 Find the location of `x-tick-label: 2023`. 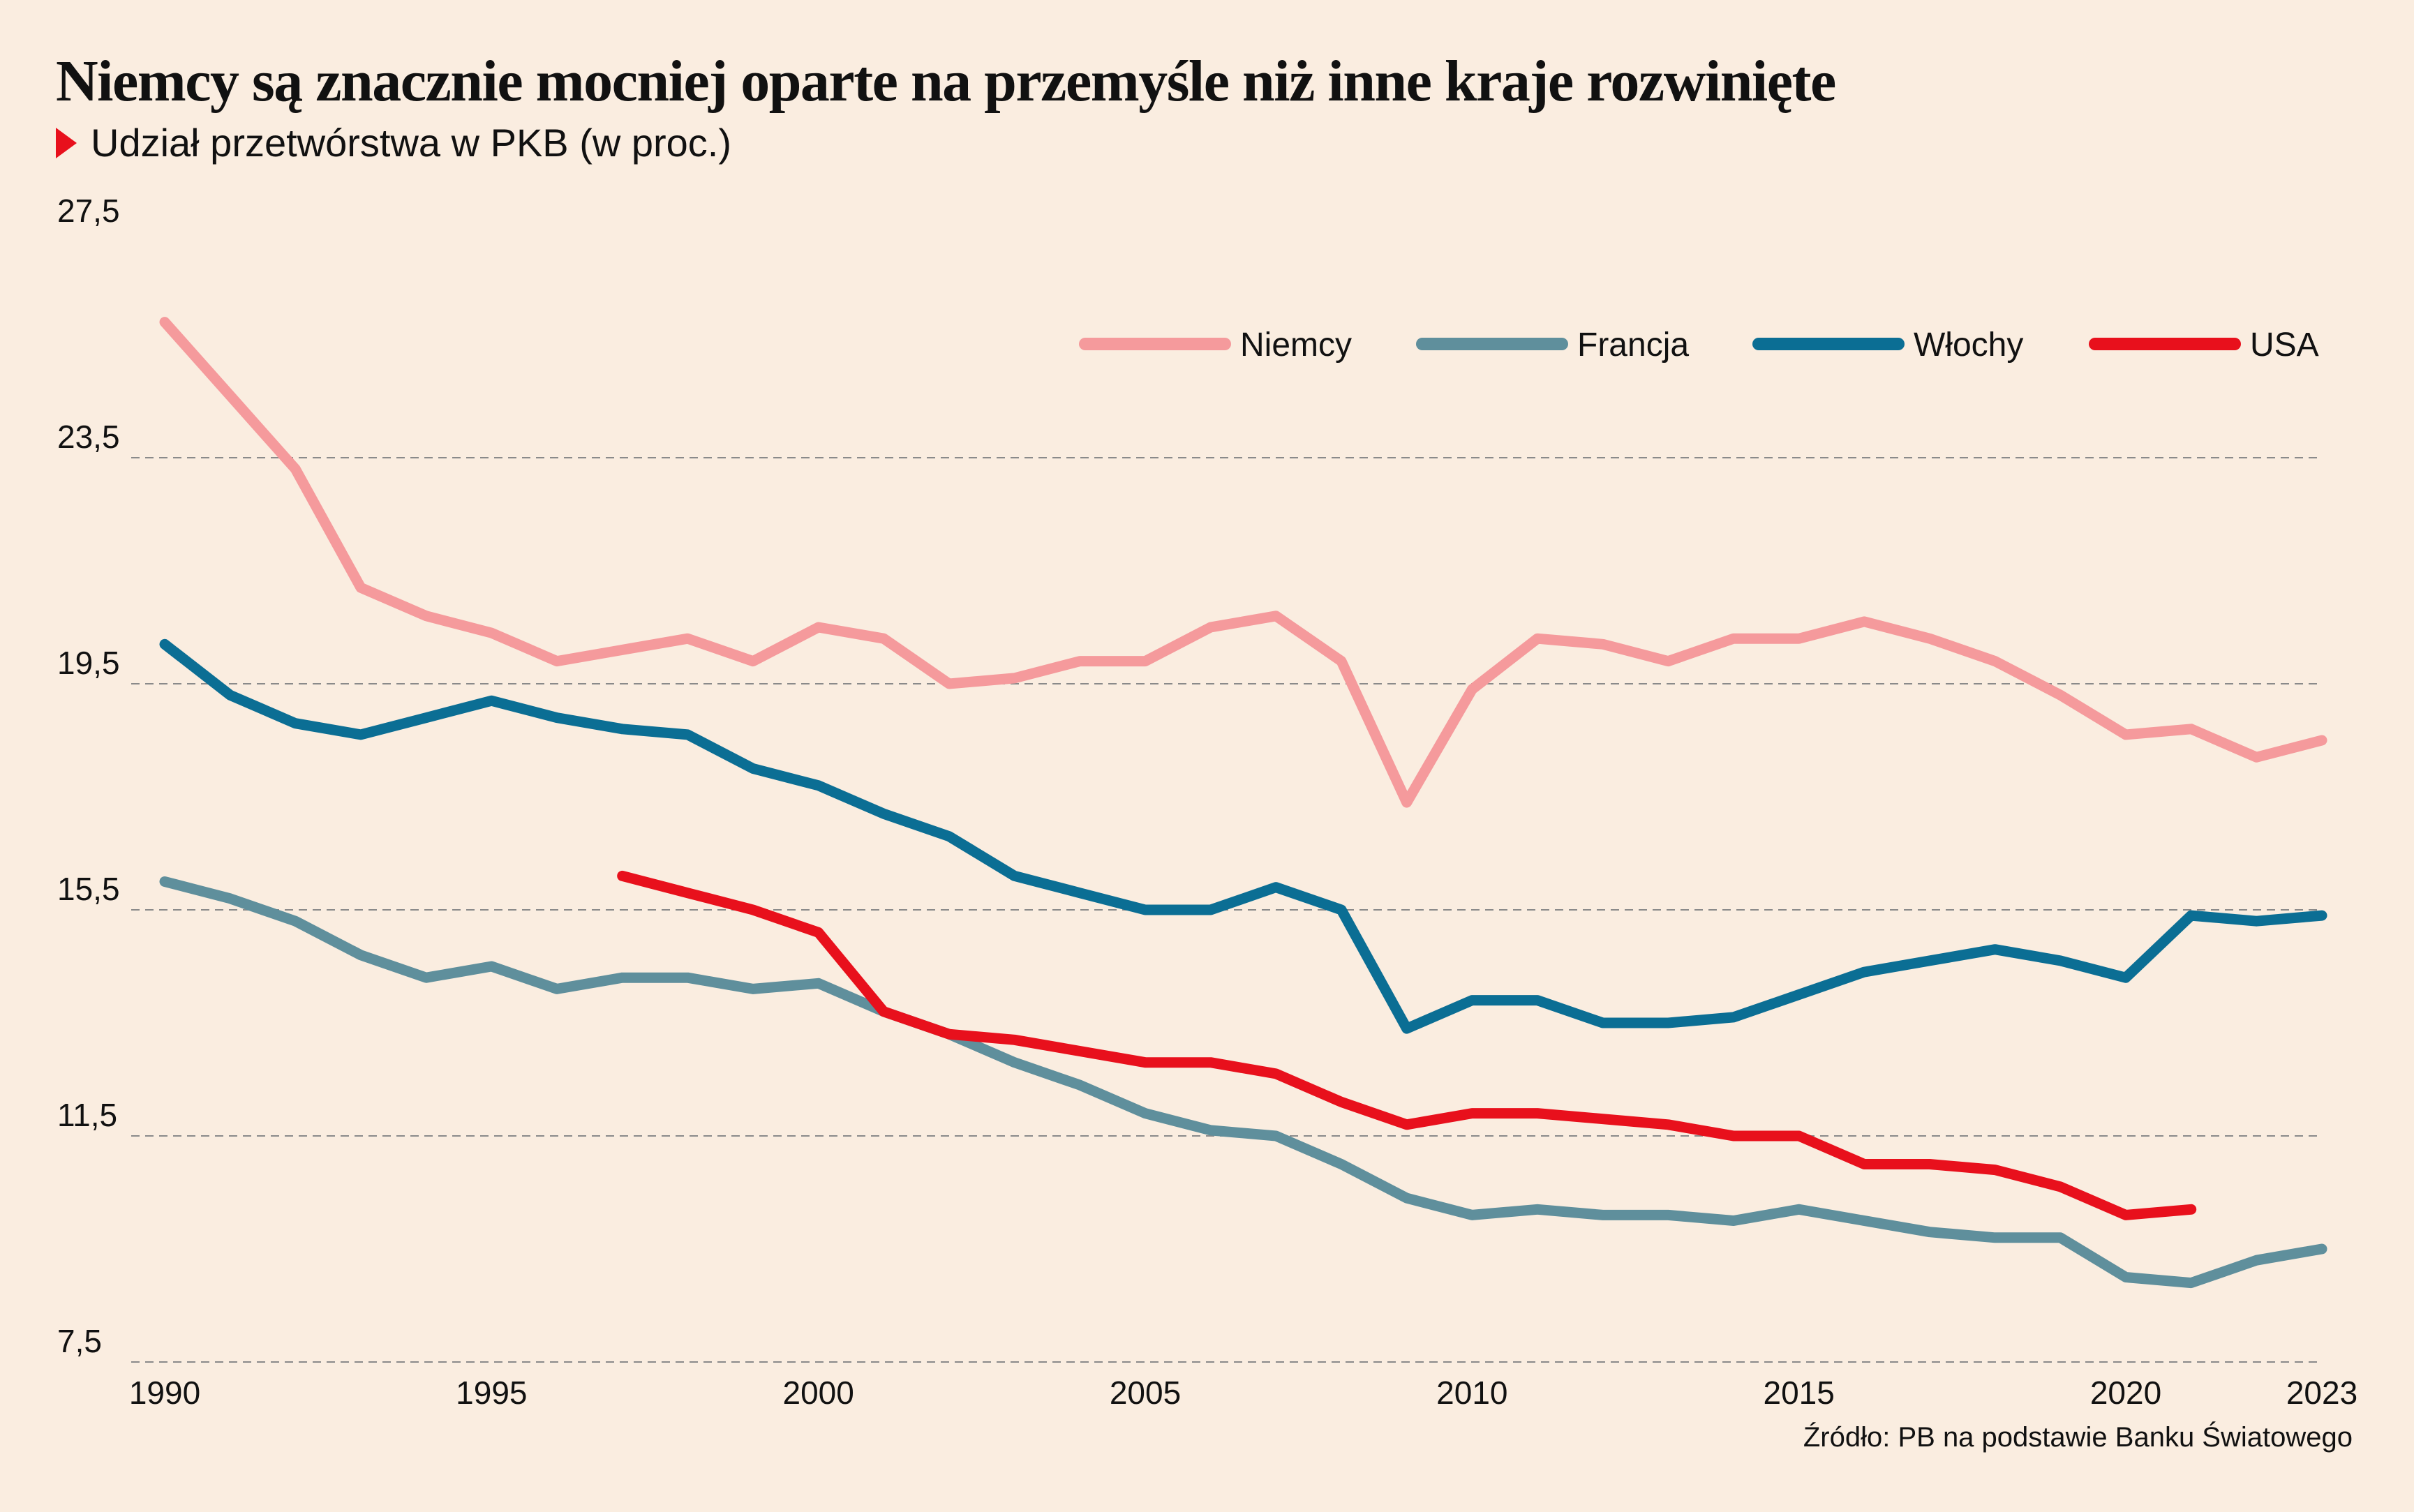

x-tick-label: 2023 is located at coordinates (2321, 1393).